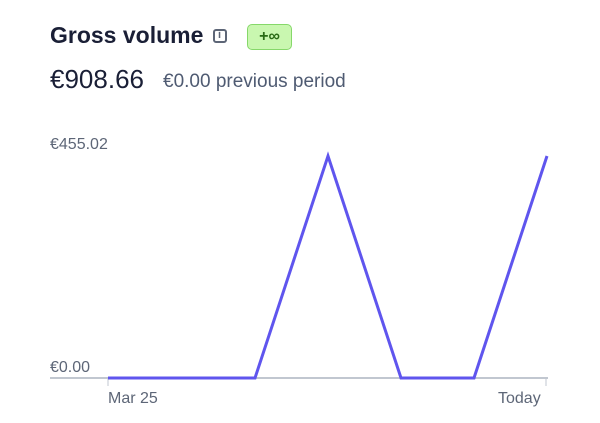  Describe the element at coordinates (269, 37) in the screenshot. I see `change-badge: +∞` at that location.